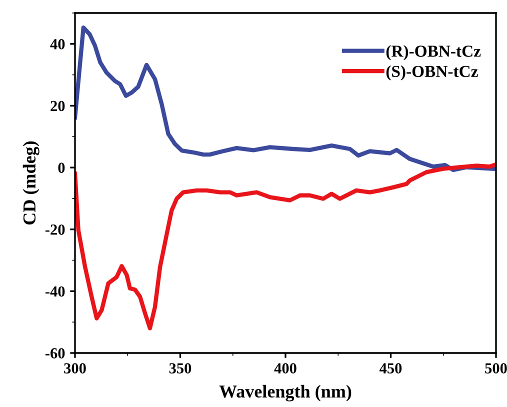 The image size is (507, 407). What do you see at coordinates (57, 44) in the screenshot?
I see `y-tick-label: 40` at bounding box center [57, 44].